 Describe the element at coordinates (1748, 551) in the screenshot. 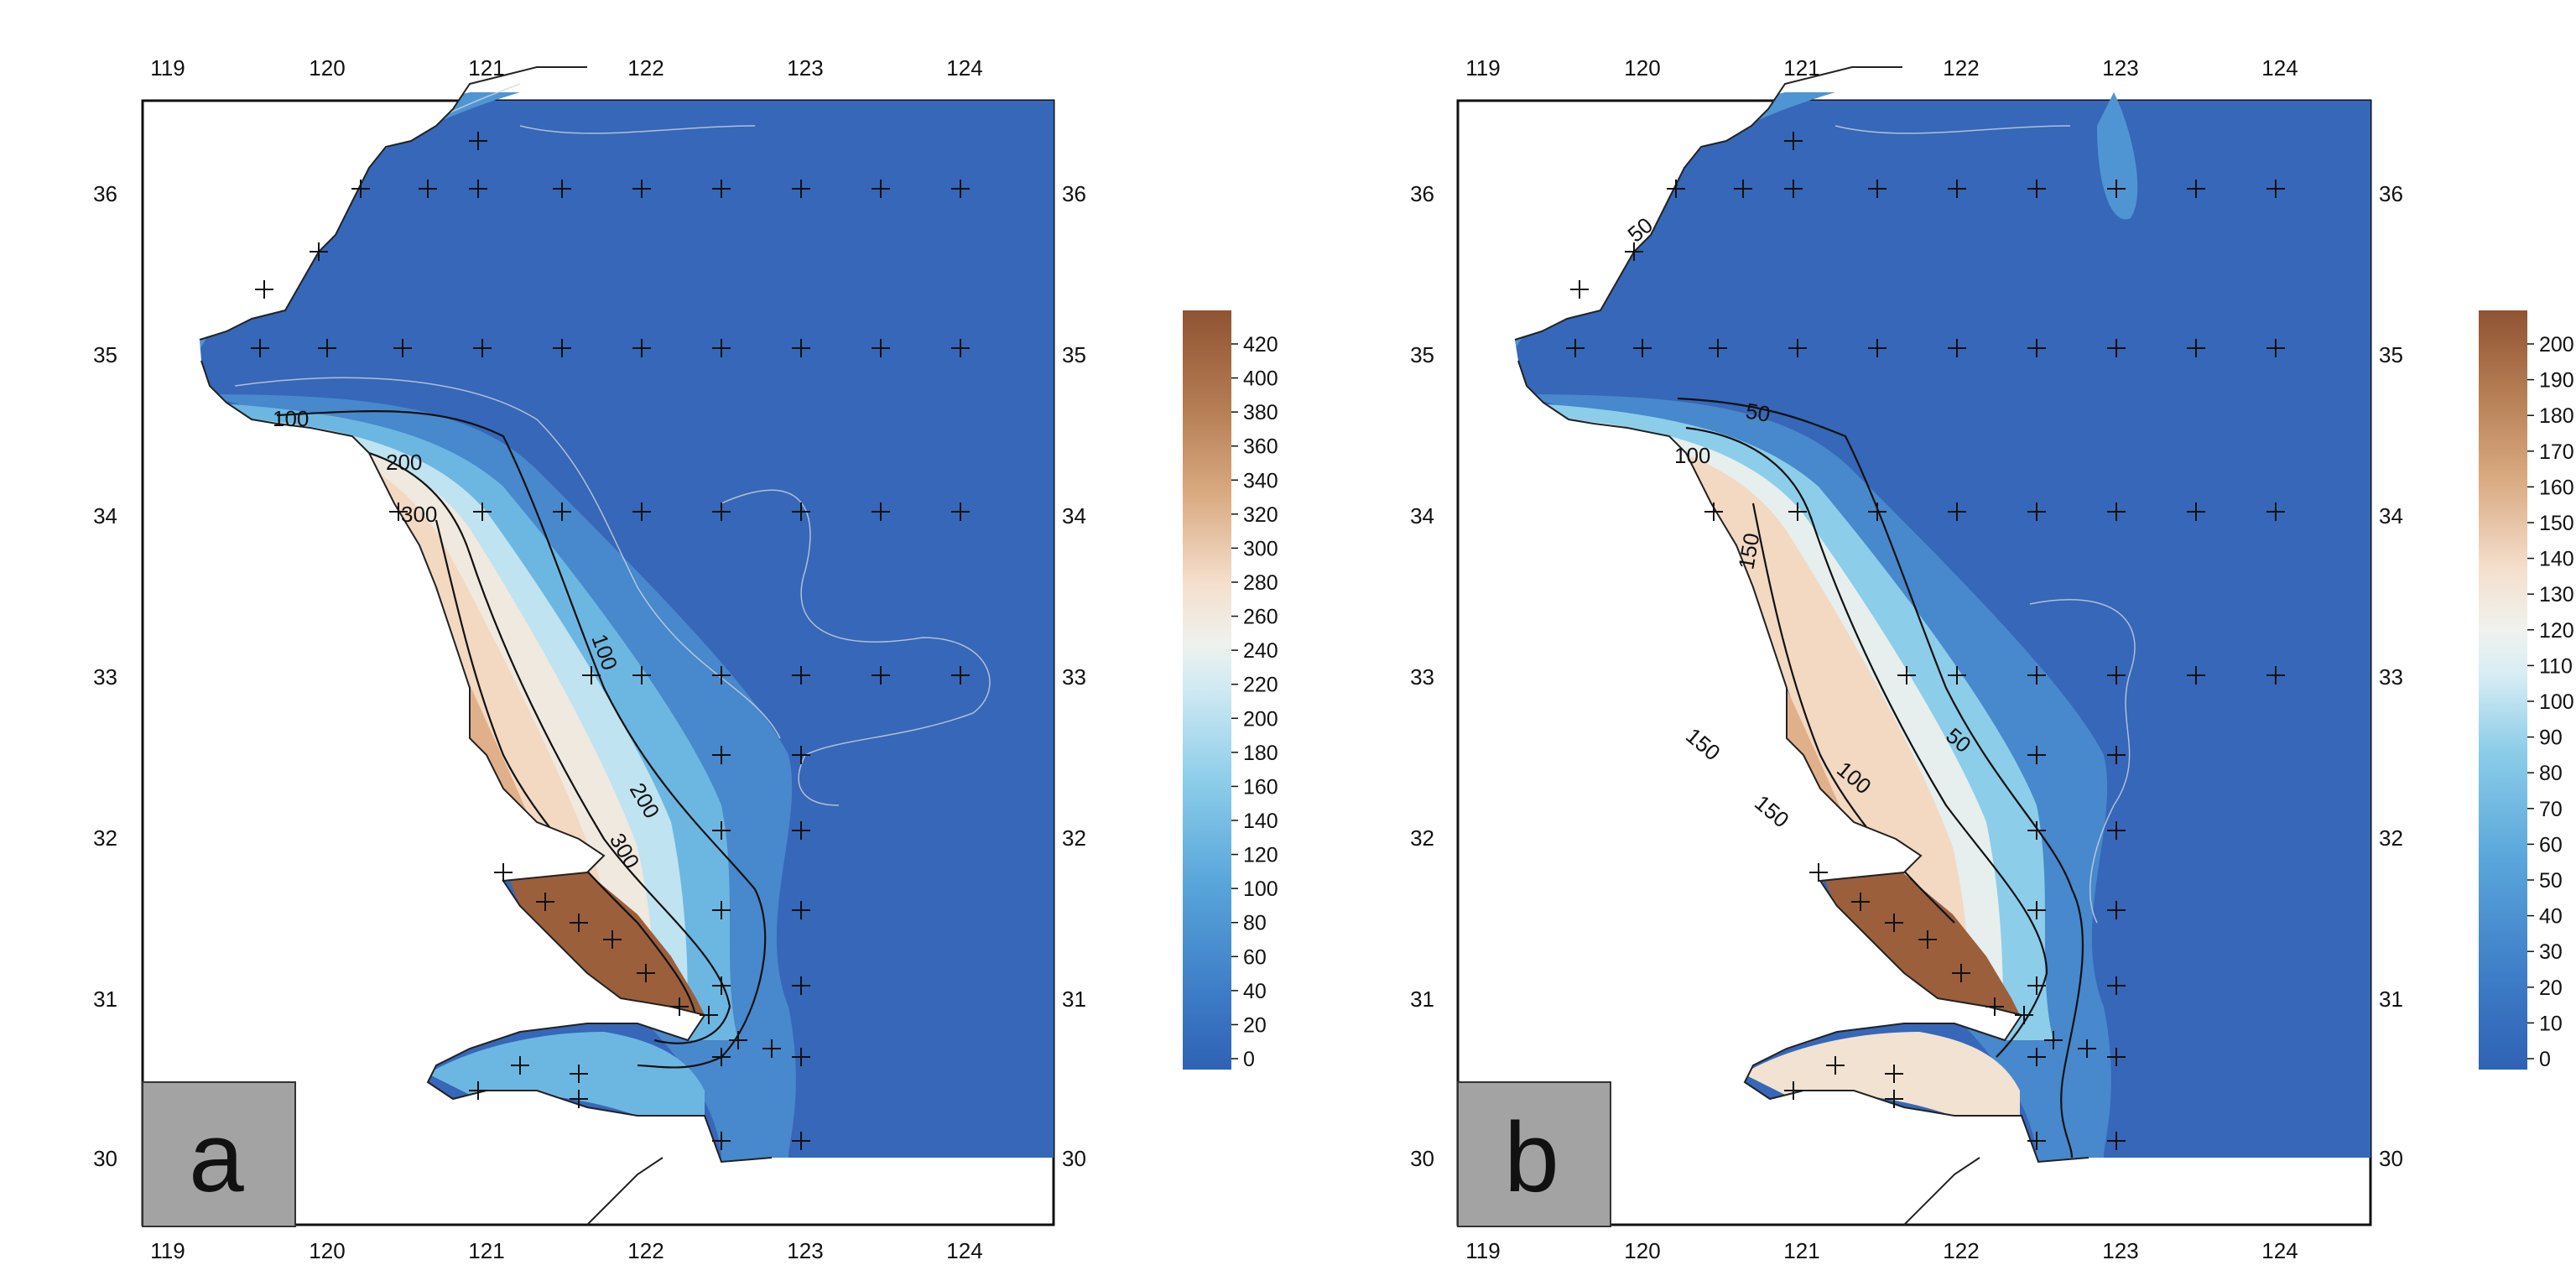

I see `panel-b-contour-label-4: 150` at that location.